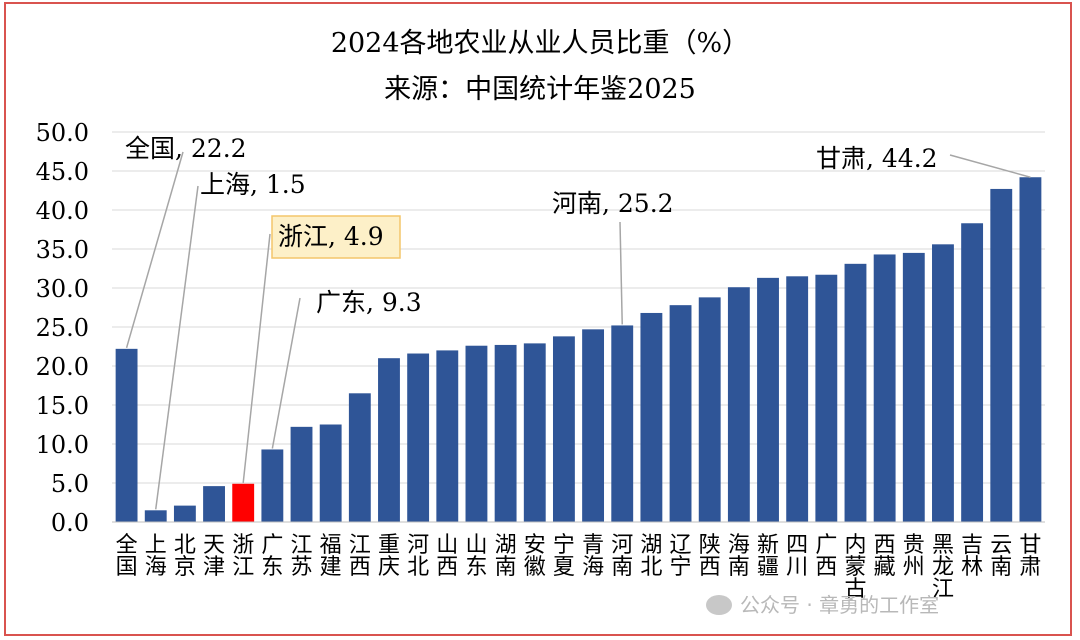  What do you see at coordinates (540, 89) in the screenshot?
I see `chart-subtitle: 来源：中国统计年鉴2025` at bounding box center [540, 89].